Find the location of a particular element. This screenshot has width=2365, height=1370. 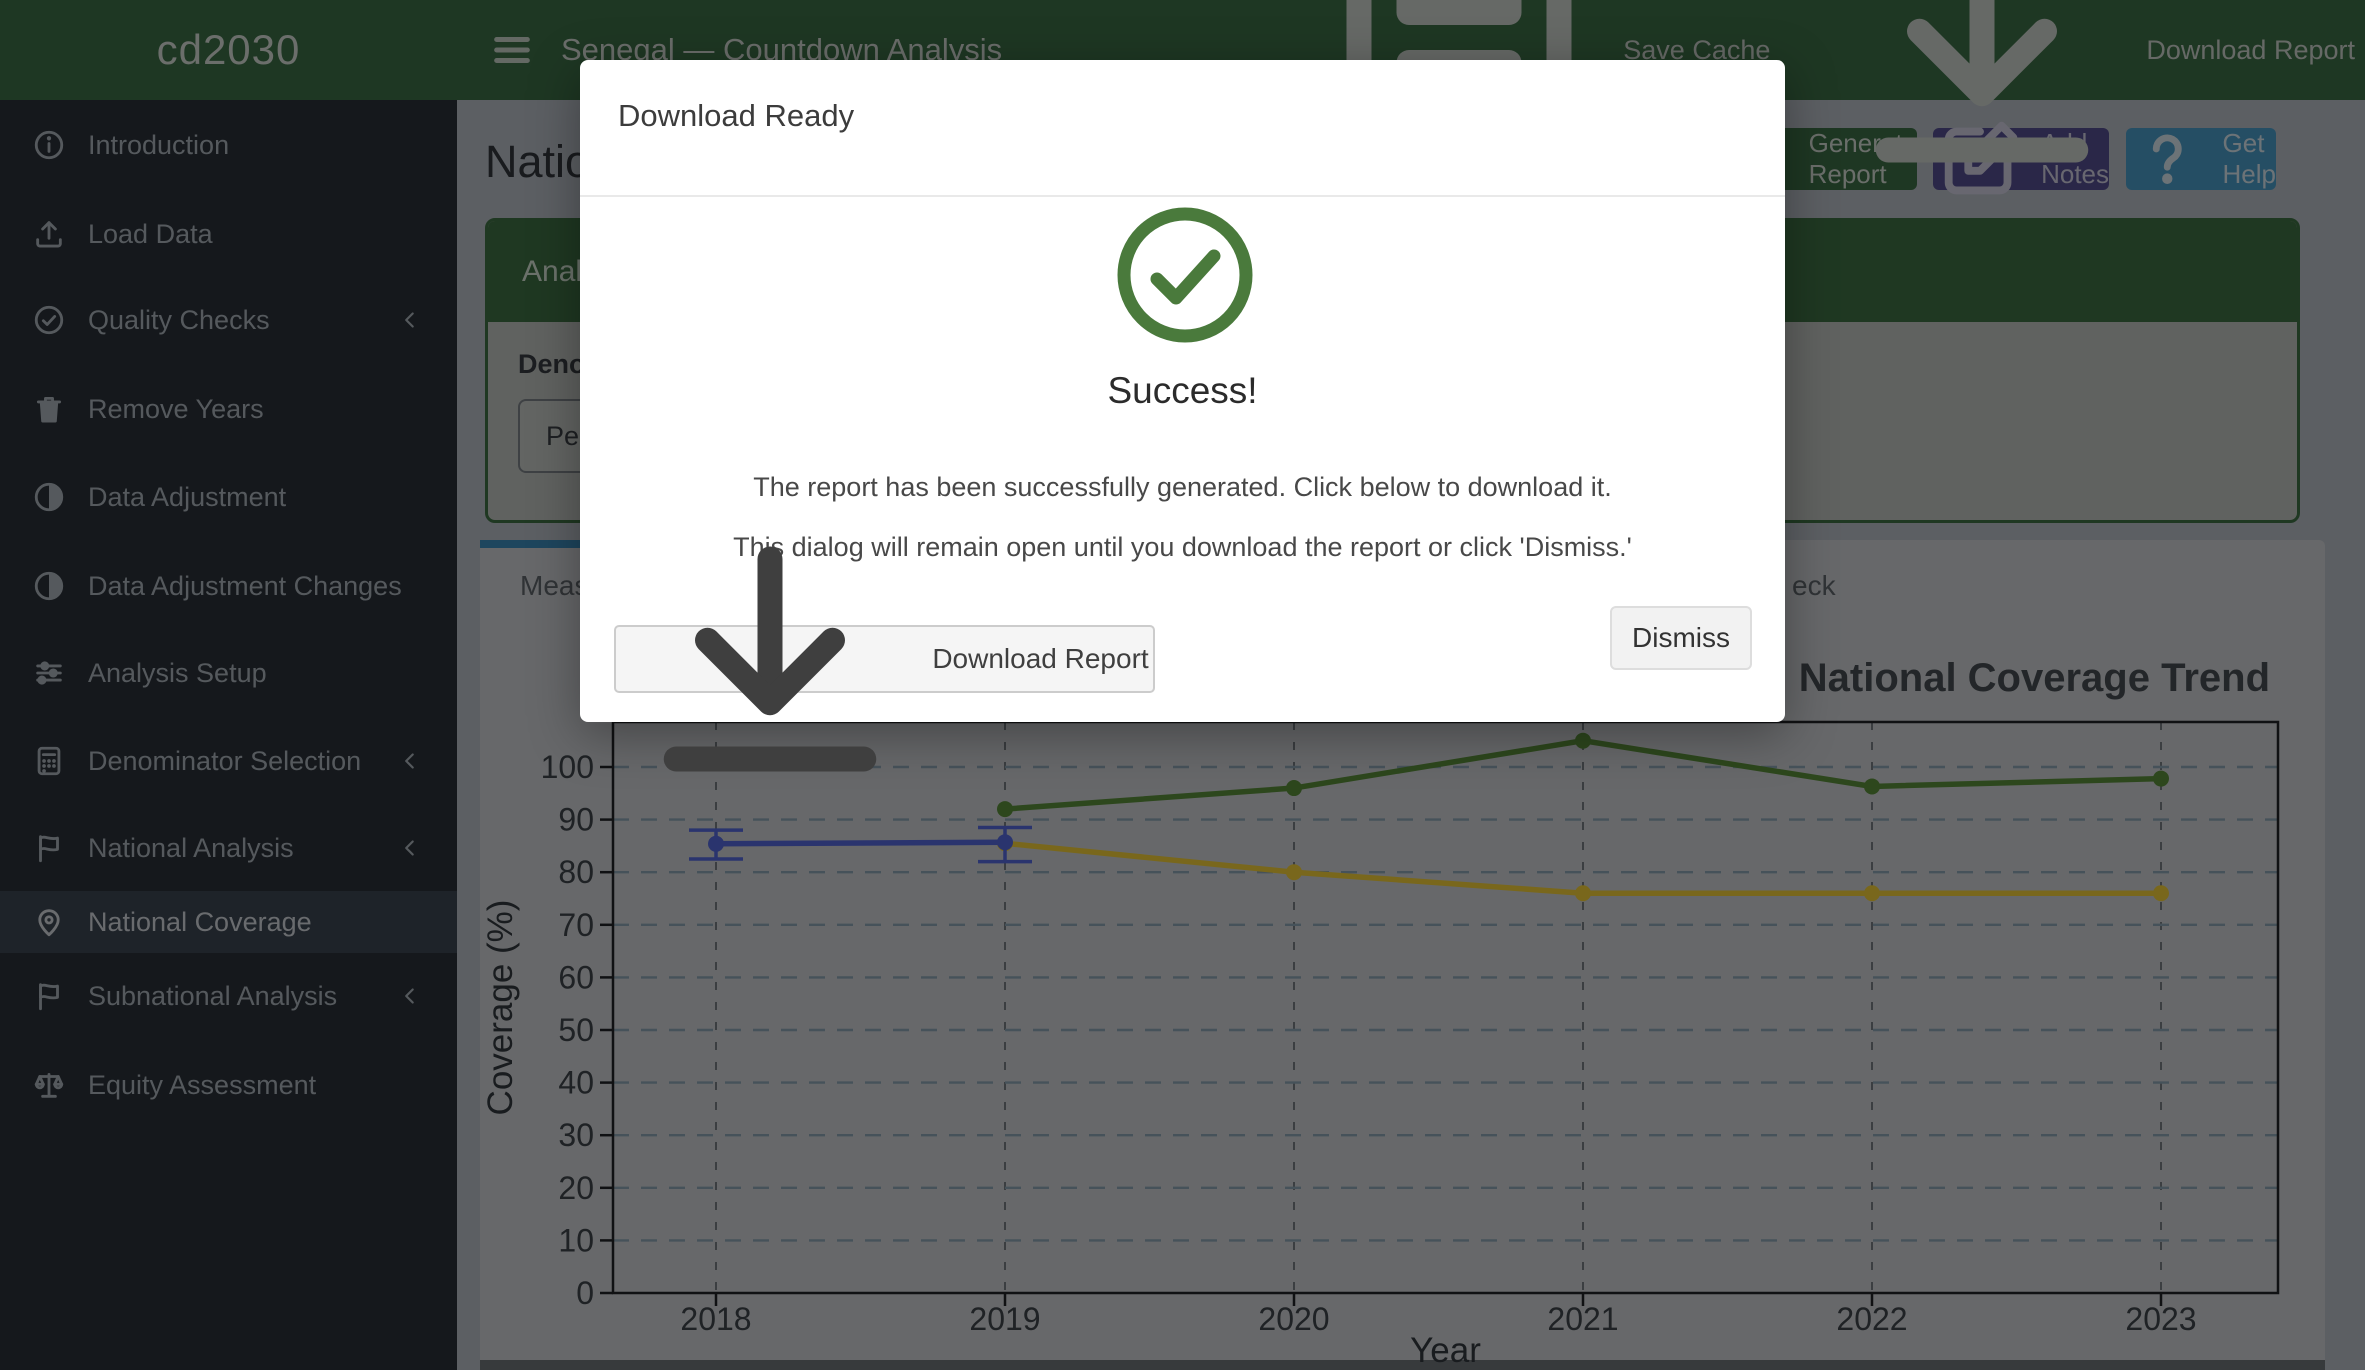

download-icon is located at coordinates (770, 659).